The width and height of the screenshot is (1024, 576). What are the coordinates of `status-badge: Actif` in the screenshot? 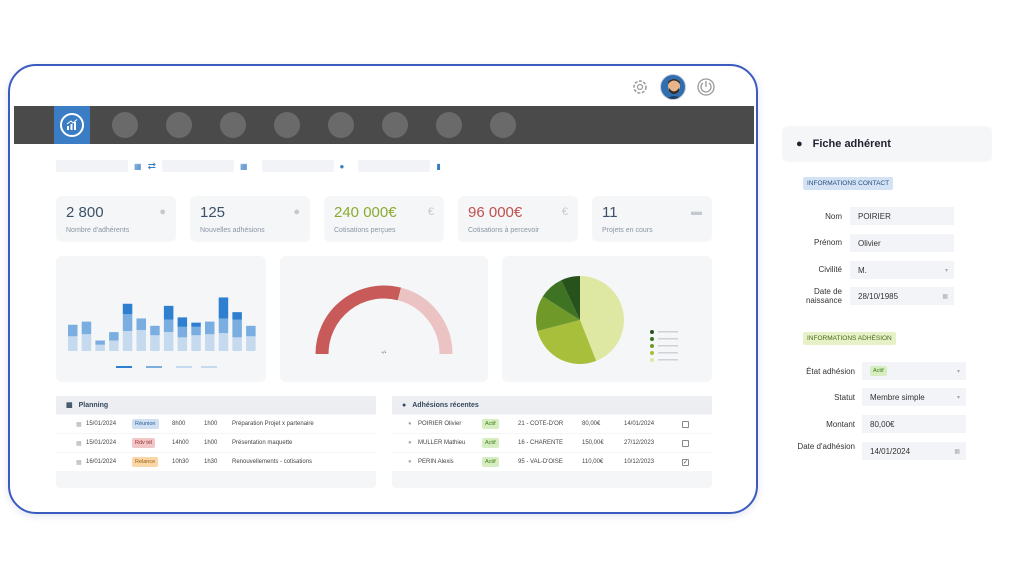 It's located at (490, 462).